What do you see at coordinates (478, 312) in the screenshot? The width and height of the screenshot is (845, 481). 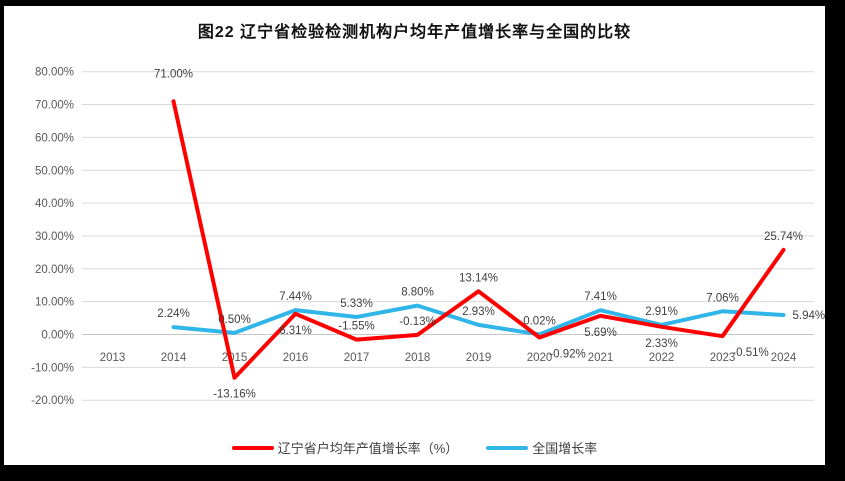 I see `data-label-national-2019: 2.93%` at bounding box center [478, 312].